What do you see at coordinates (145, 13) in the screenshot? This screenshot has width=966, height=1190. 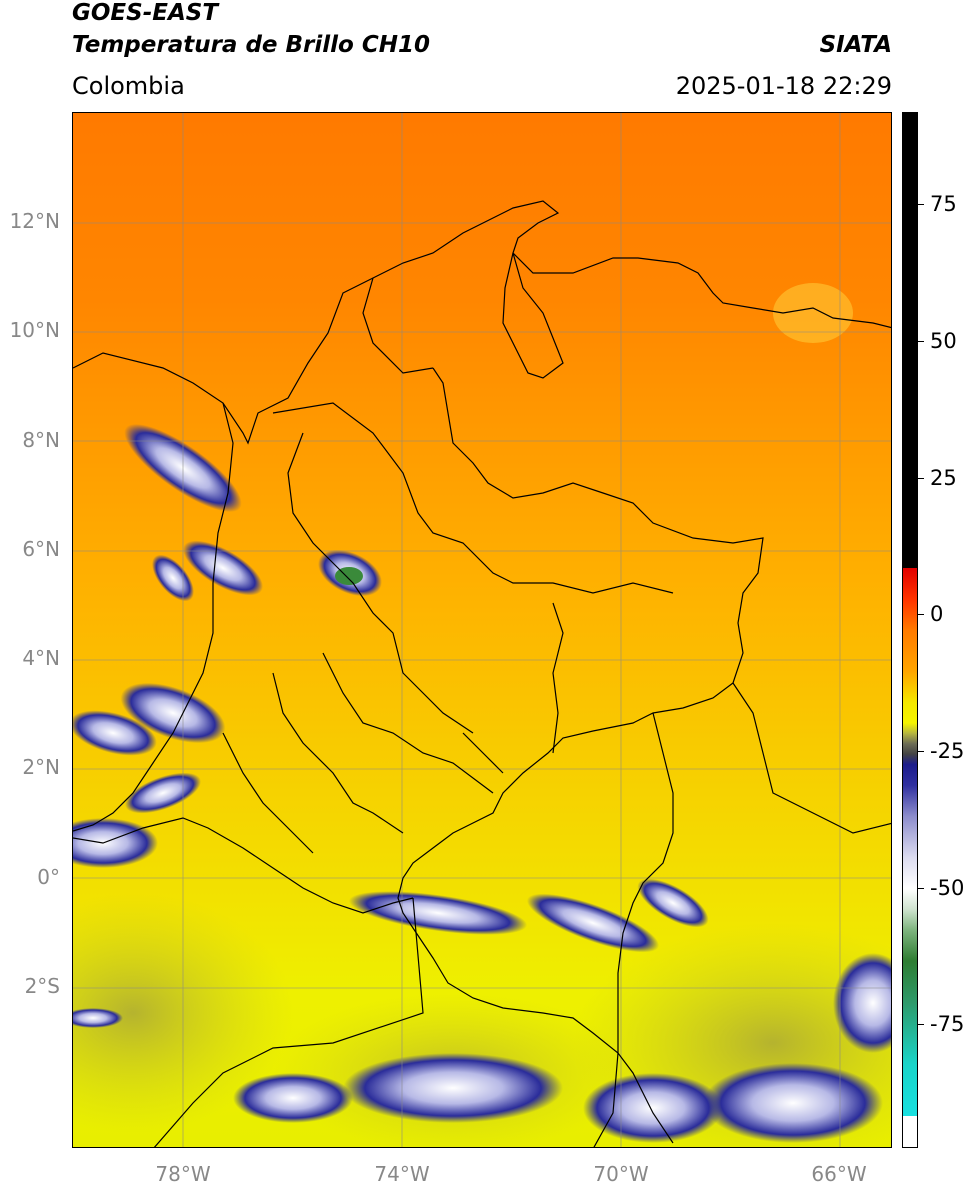 I see `satellite-title: GOES-EAST` at bounding box center [145, 13].